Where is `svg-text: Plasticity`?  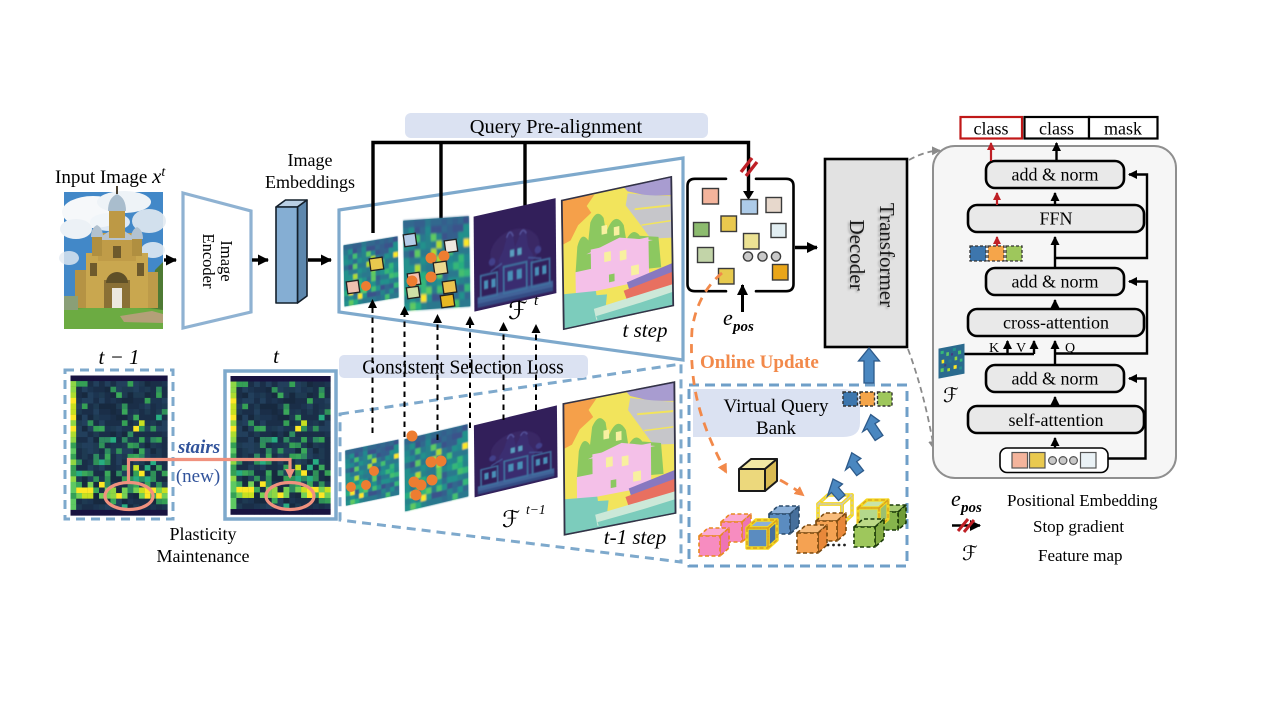
svg-text: Plasticity is located at coordinates (203, 534).